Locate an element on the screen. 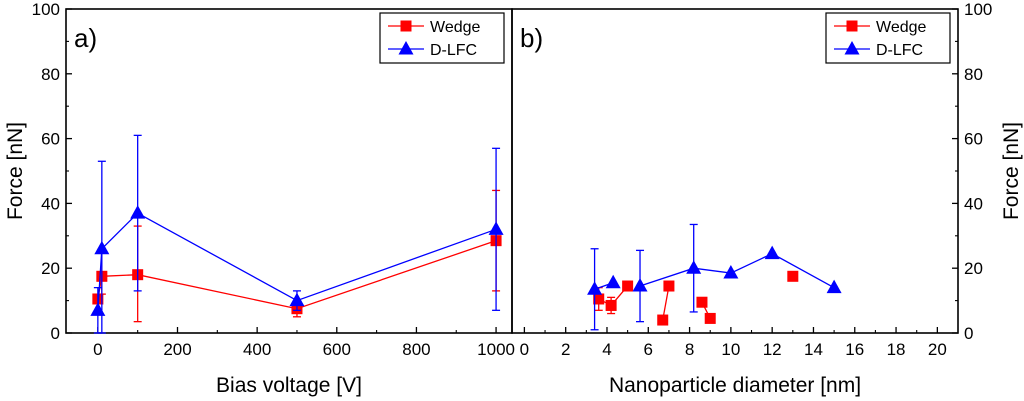 The width and height of the screenshot is (1024, 401). x-tick-label: 8 is located at coordinates (689, 349).